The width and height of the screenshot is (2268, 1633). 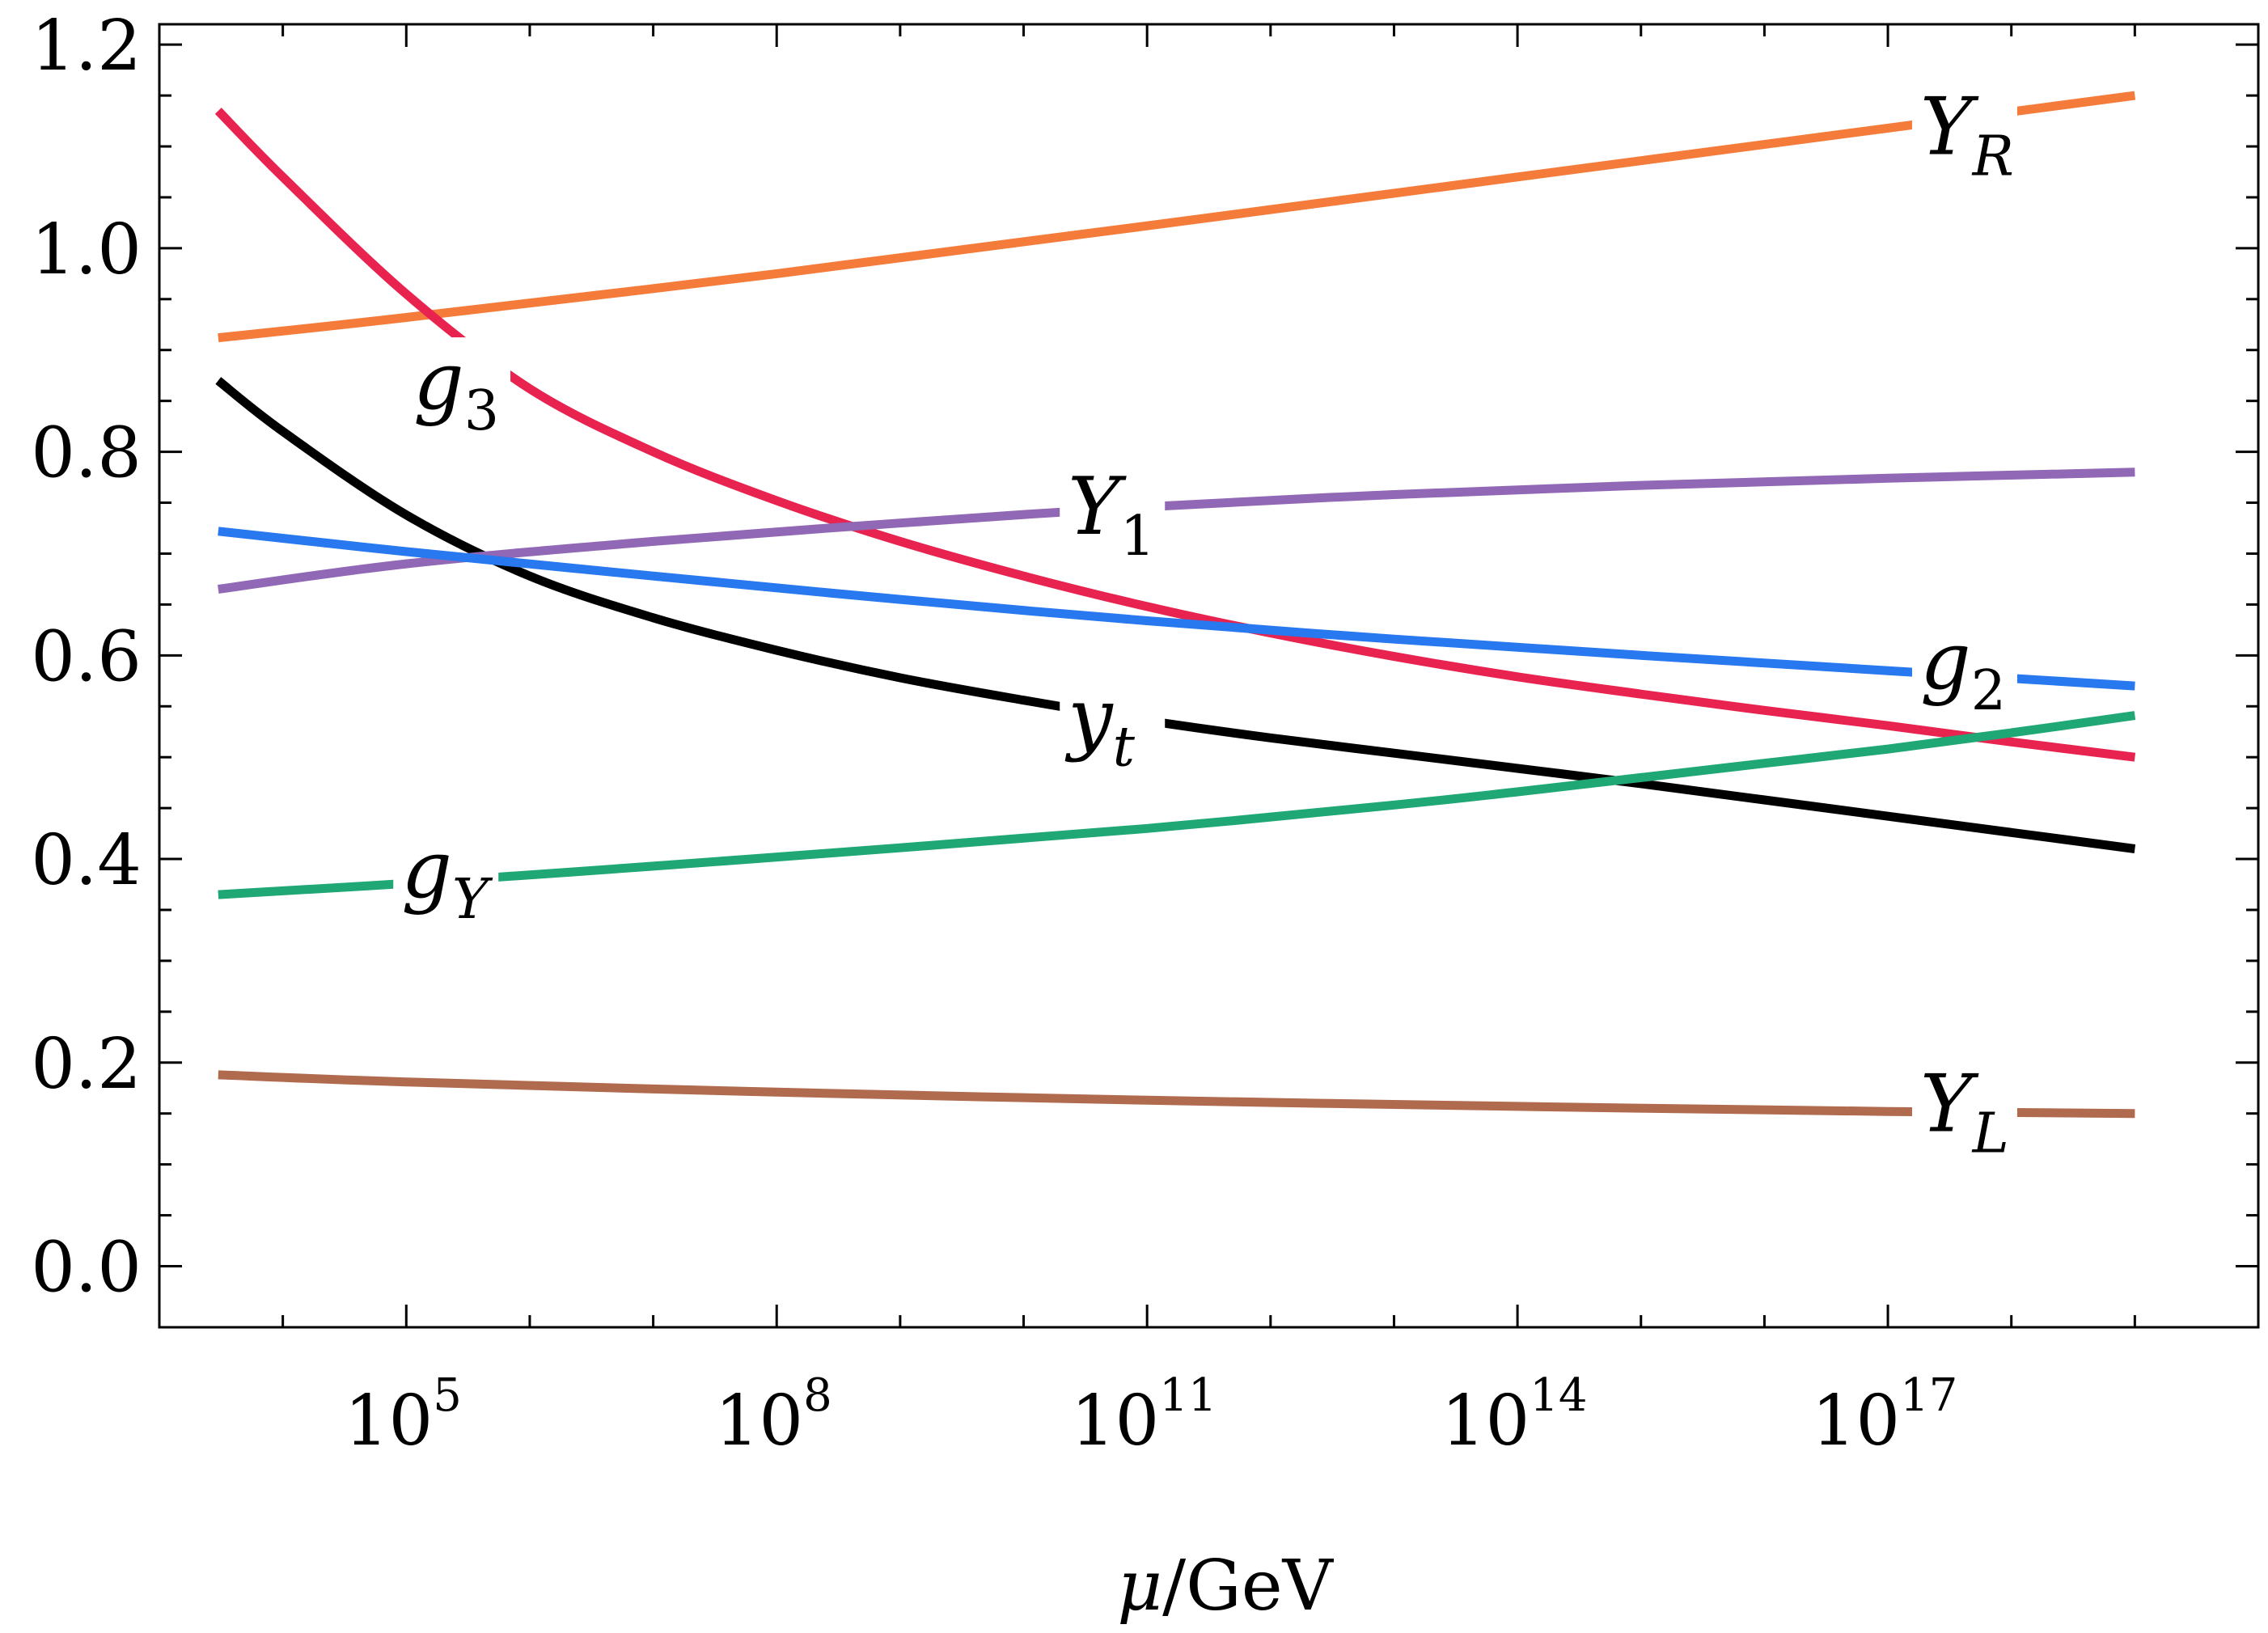 I want to click on series-label-text: Y1, so click(x=1112, y=515).